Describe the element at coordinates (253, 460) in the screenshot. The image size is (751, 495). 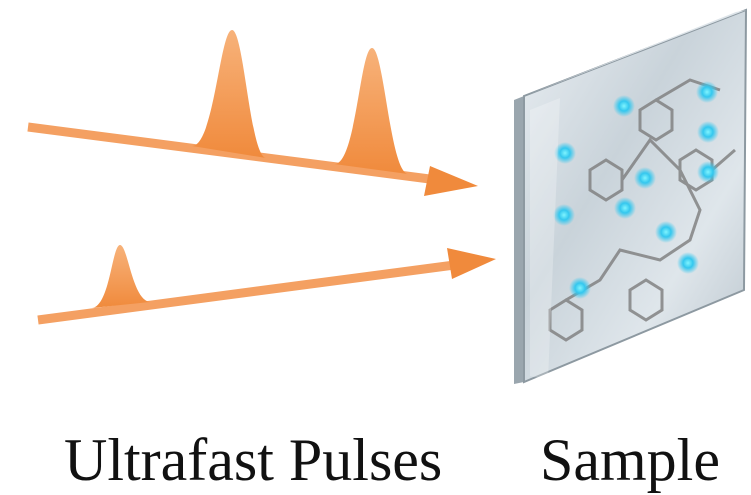
I see `pulses-label: Ultrafast Pulses` at that location.